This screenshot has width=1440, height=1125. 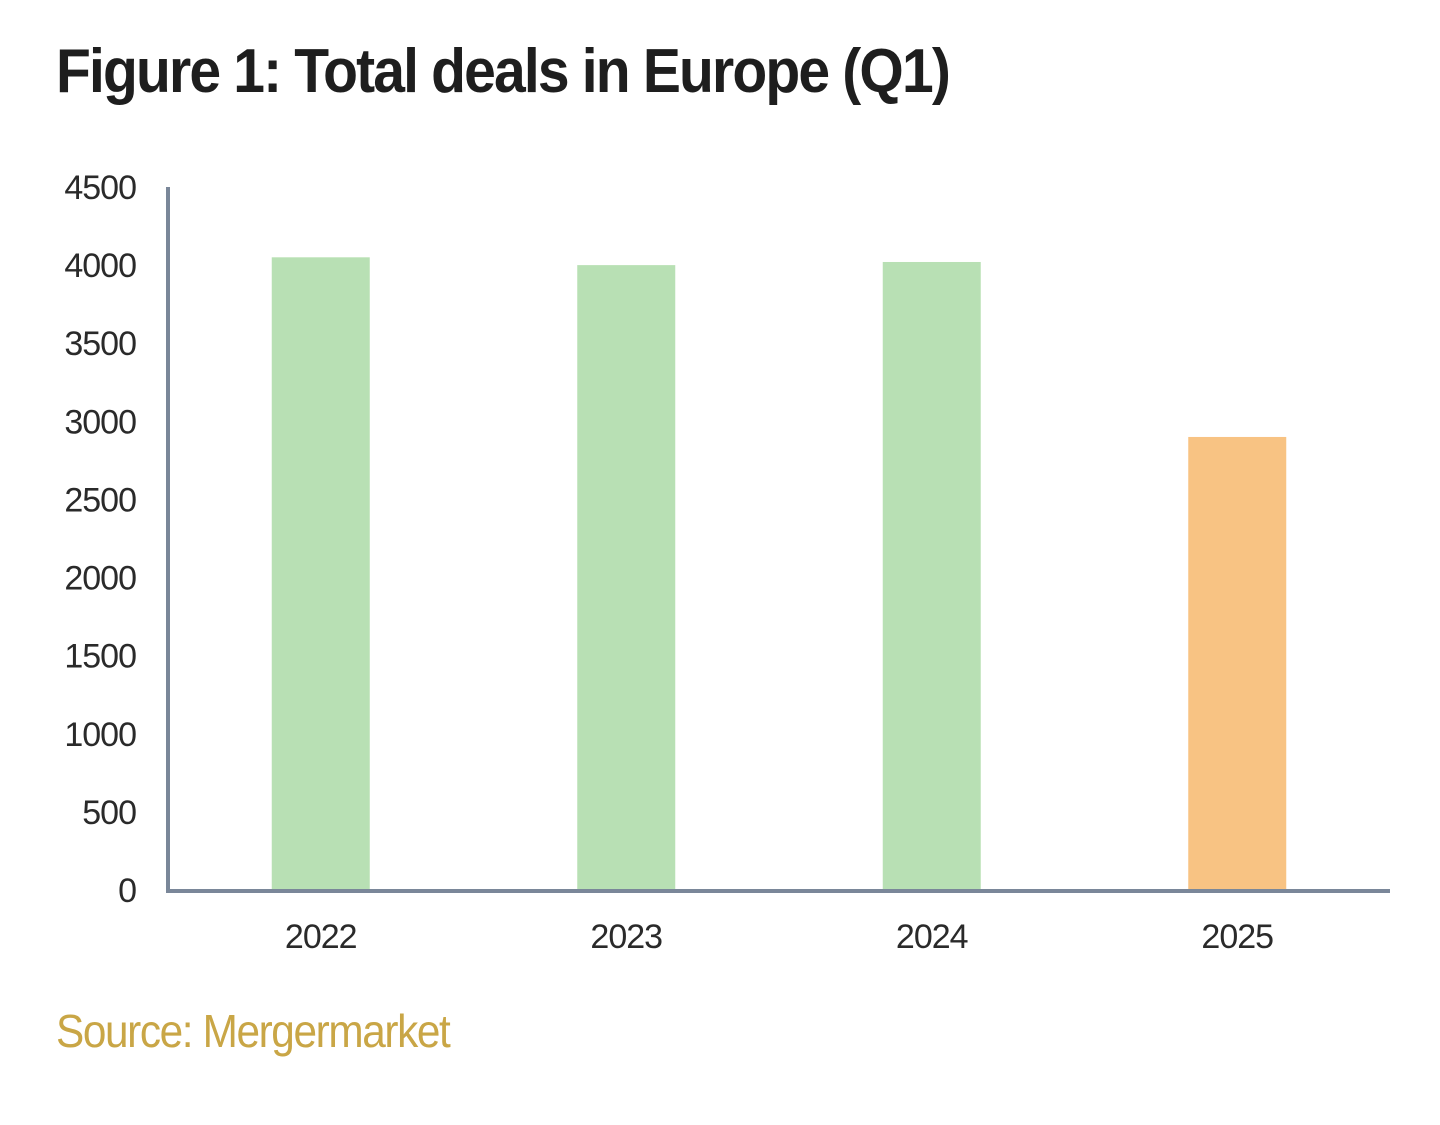 What do you see at coordinates (100, 735) in the screenshot?
I see `y-tick-label: 1000` at bounding box center [100, 735].